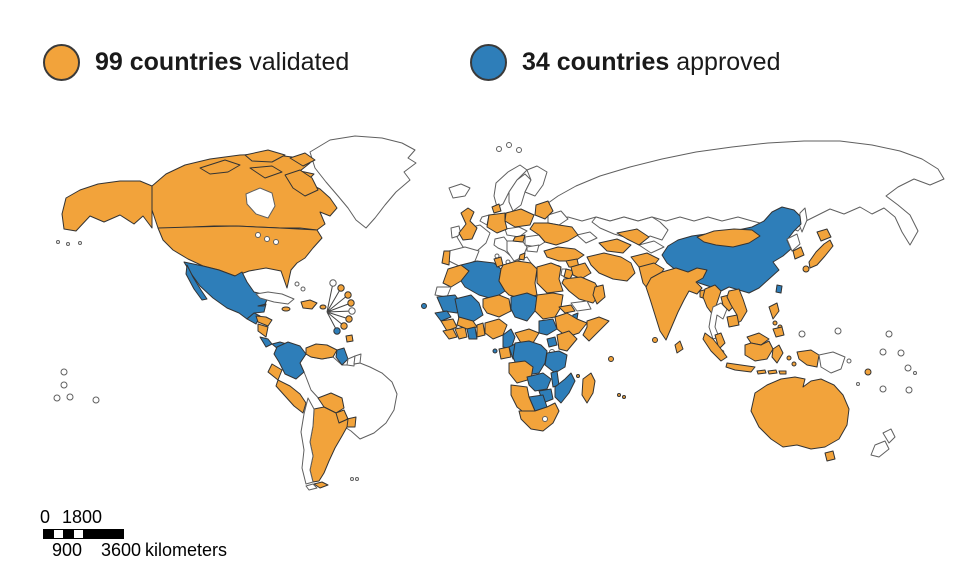  Describe the element at coordinates (76, 386) in the screenshot. I see `pacific-island-markers-west` at that location.